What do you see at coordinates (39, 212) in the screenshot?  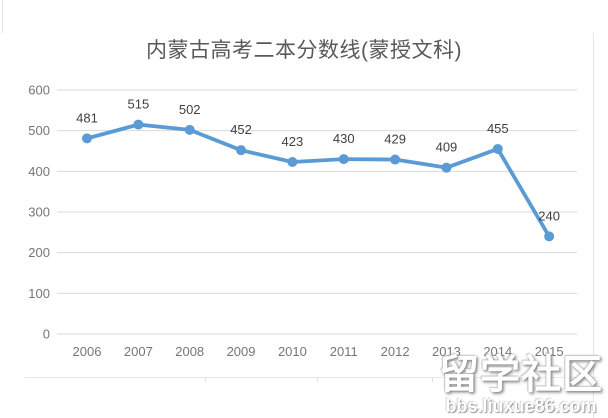 I see `y-axis-tick-label: 300` at bounding box center [39, 212].